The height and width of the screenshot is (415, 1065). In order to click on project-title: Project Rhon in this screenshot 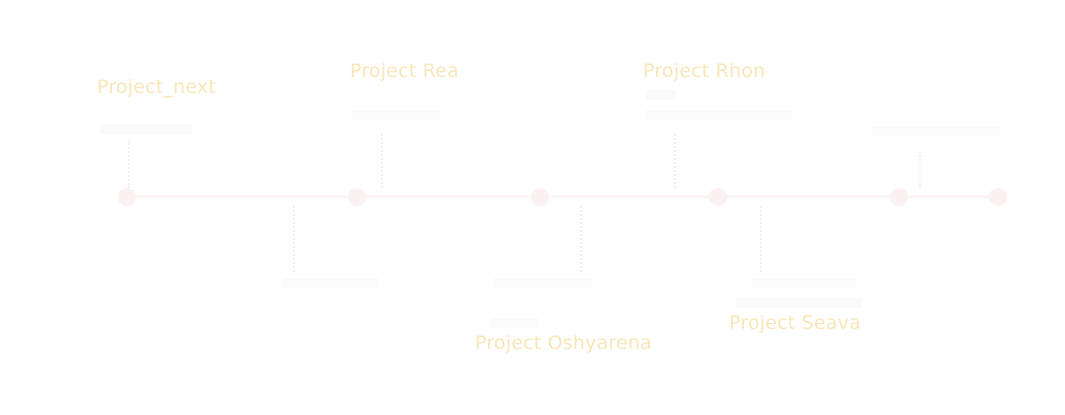, I will do `click(704, 71)`.